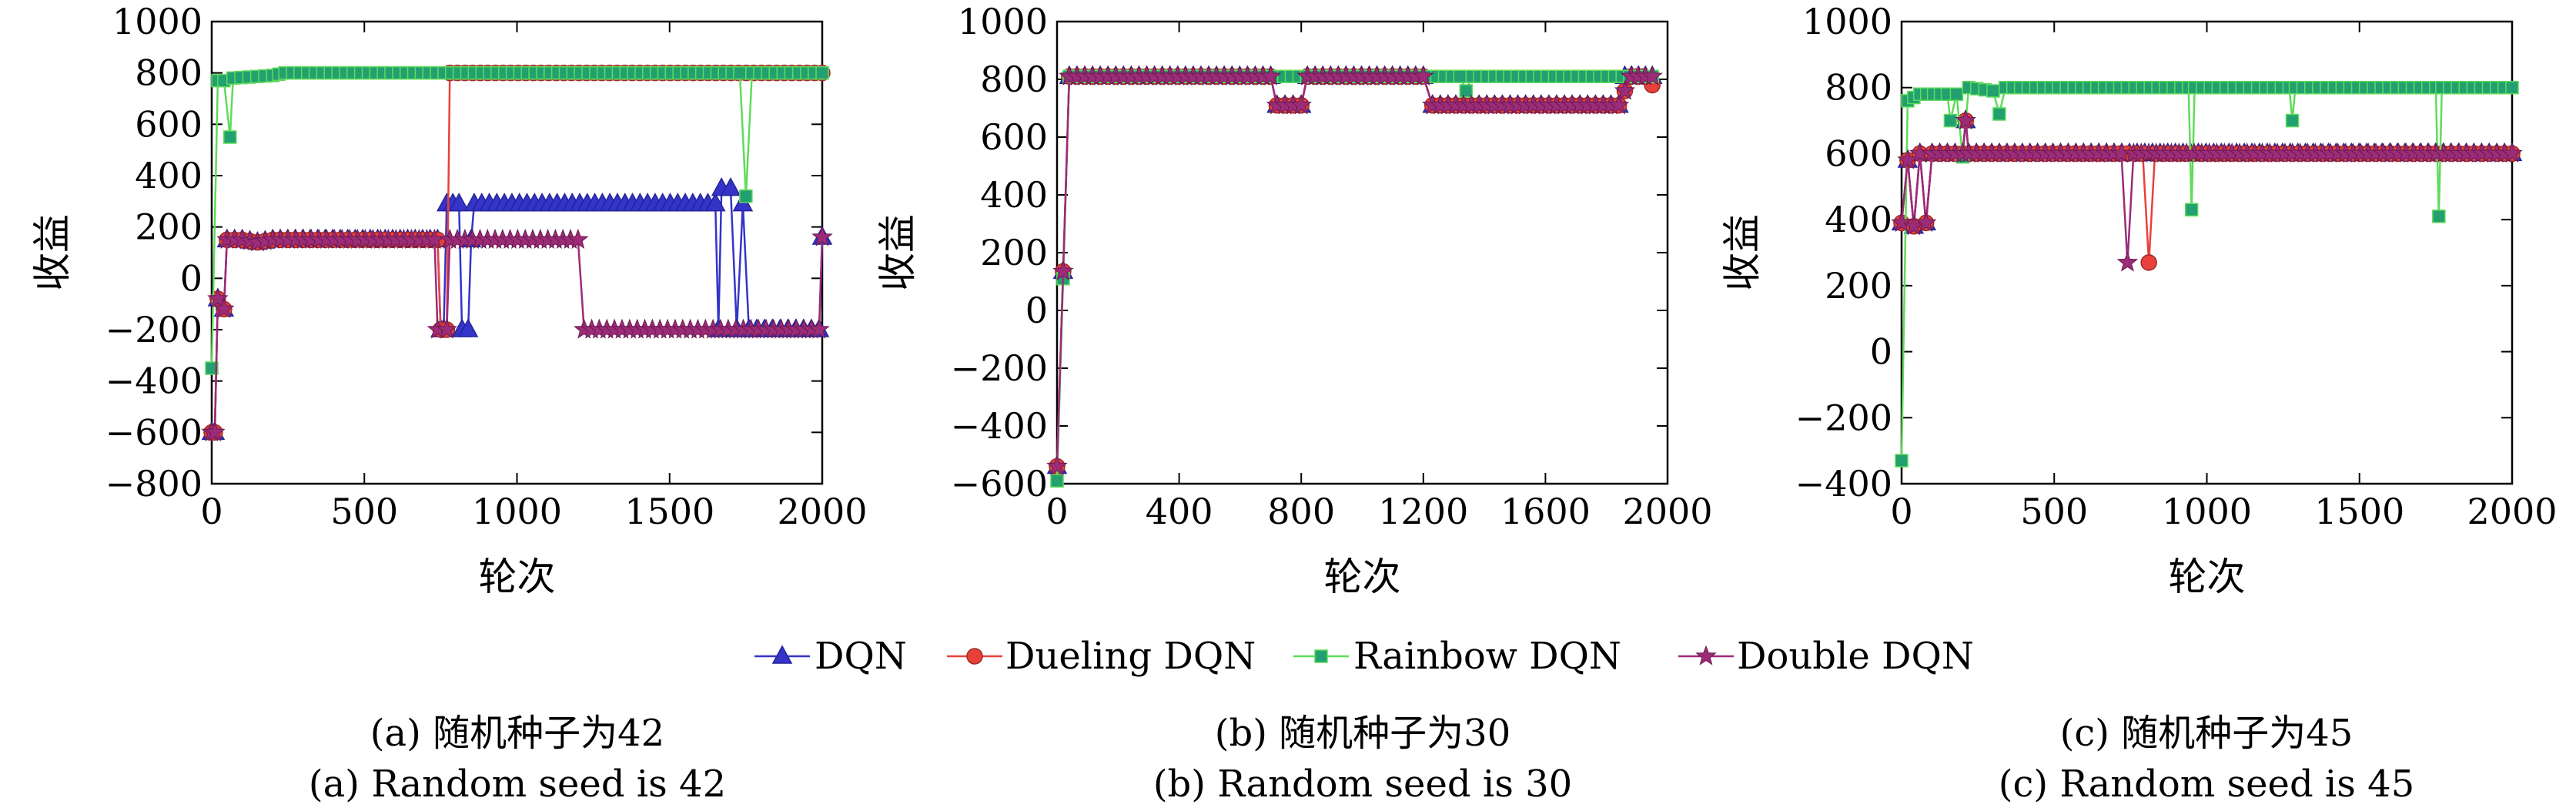  What do you see at coordinates (2054, 511) in the screenshot?
I see `x-tick-label: 500` at bounding box center [2054, 511].